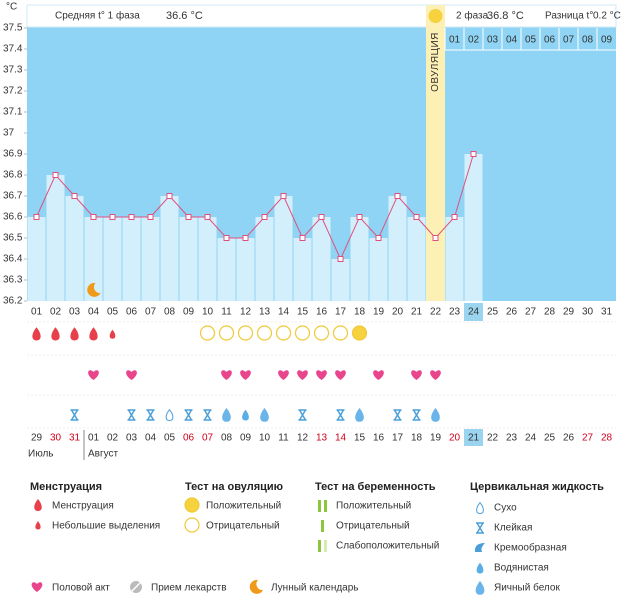 The image size is (626, 595). What do you see at coordinates (398, 438) in the screenshot?
I see `calendar-date: 17` at bounding box center [398, 438].